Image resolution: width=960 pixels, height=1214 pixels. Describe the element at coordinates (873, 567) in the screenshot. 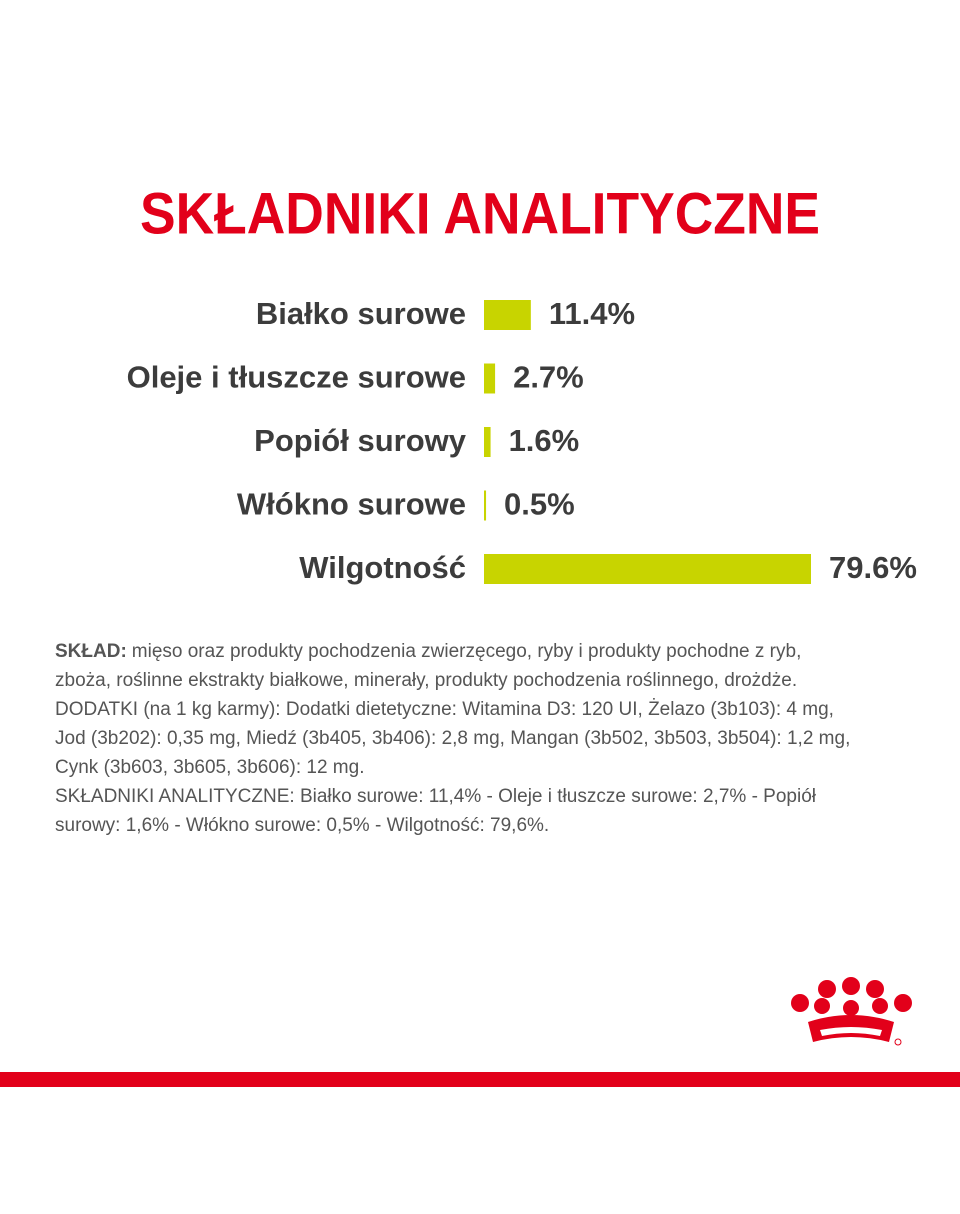

I see `value-label: 79.6%` at that location.